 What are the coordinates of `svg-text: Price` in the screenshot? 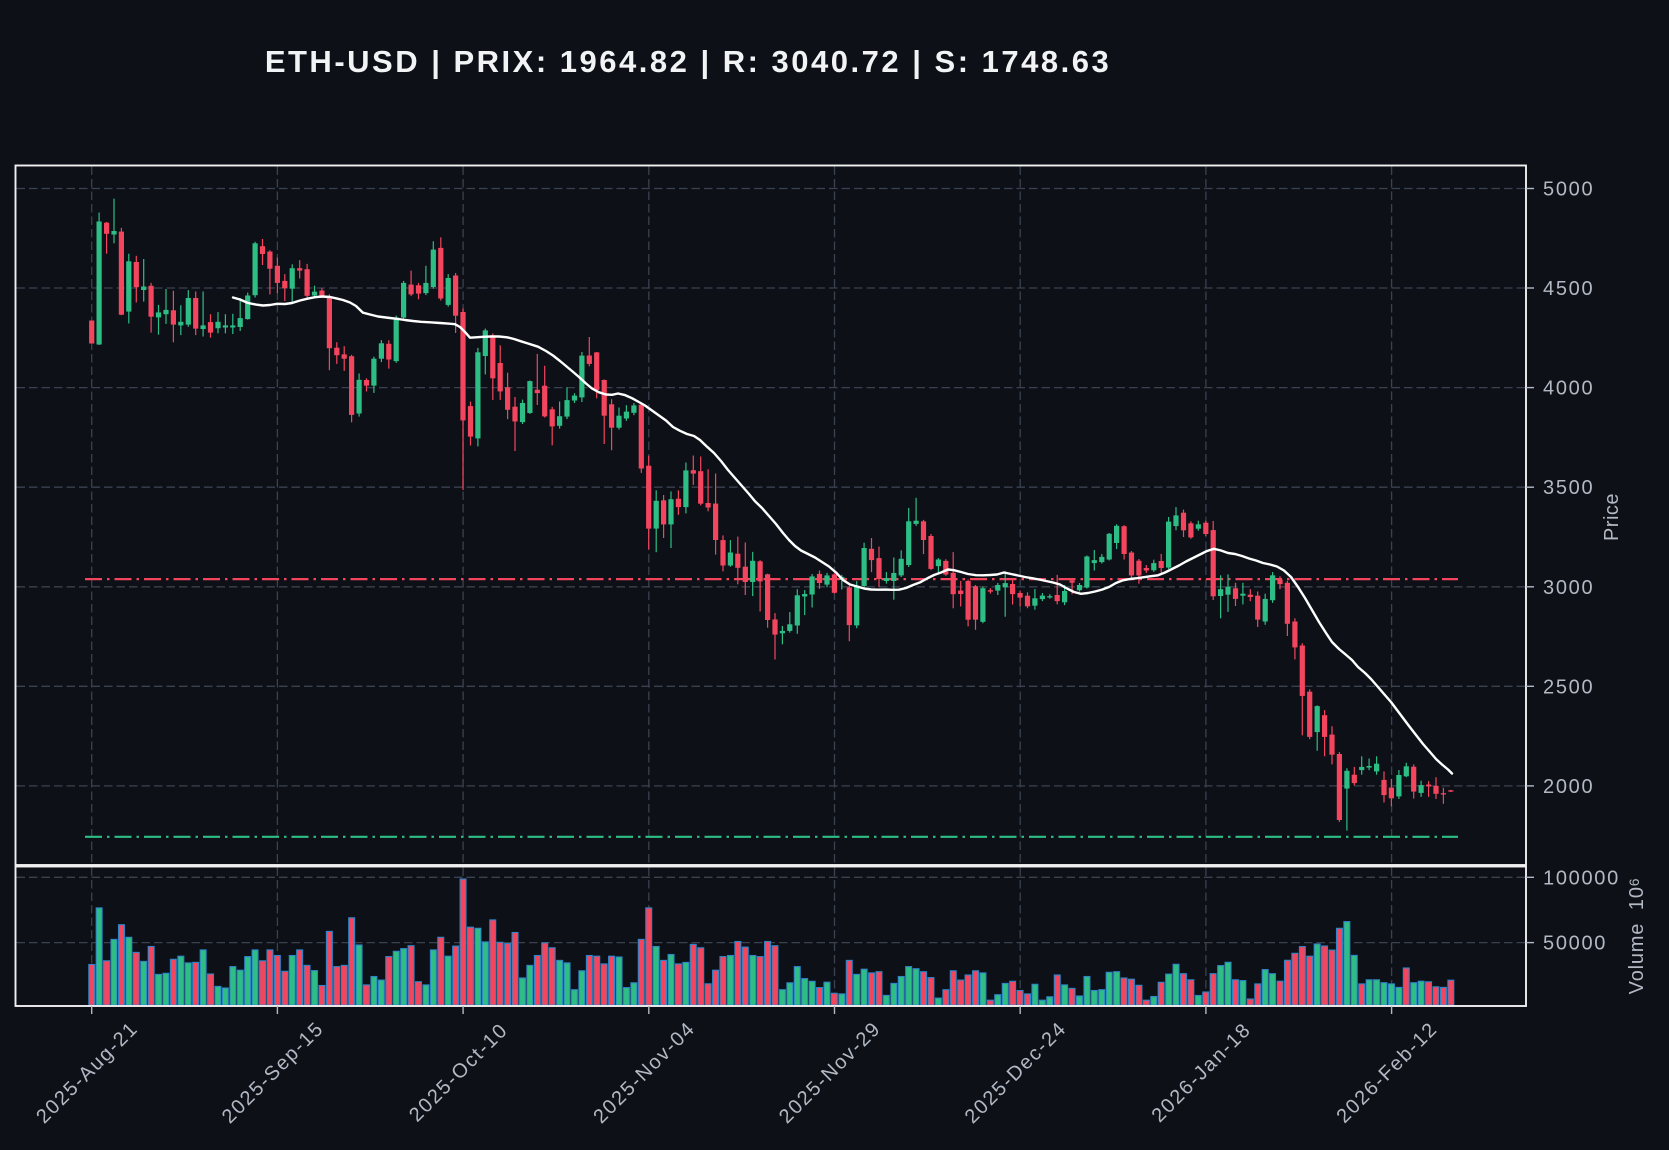 It's located at (1612, 517).